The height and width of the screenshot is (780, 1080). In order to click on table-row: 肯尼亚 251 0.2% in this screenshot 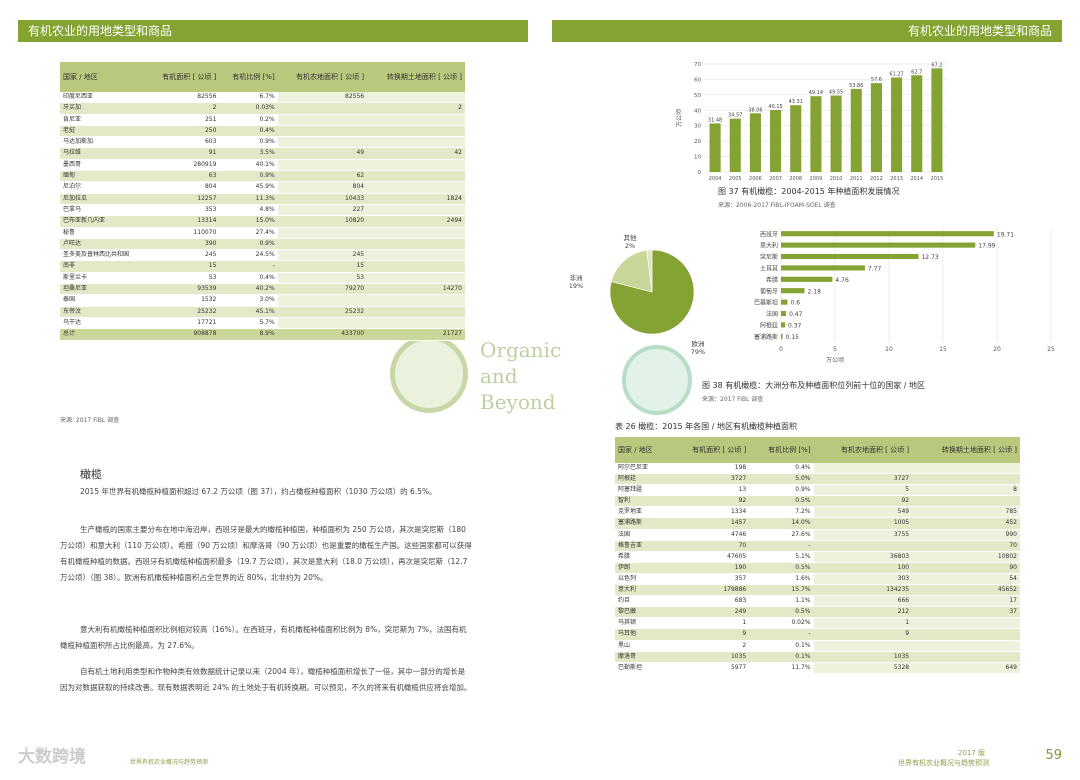, I will do `click(262, 120)`.